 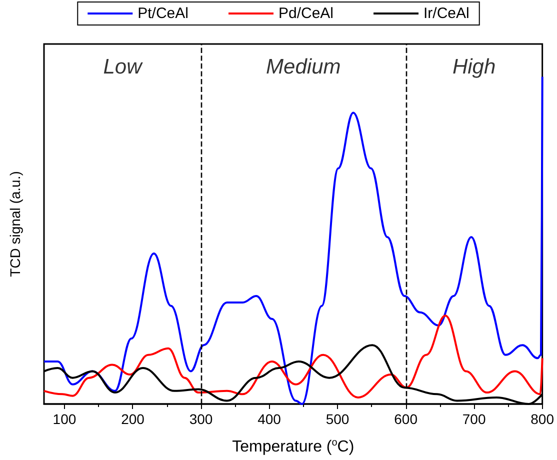 What do you see at coordinates (133, 419) in the screenshot?
I see `x-tick-label: 200` at bounding box center [133, 419].